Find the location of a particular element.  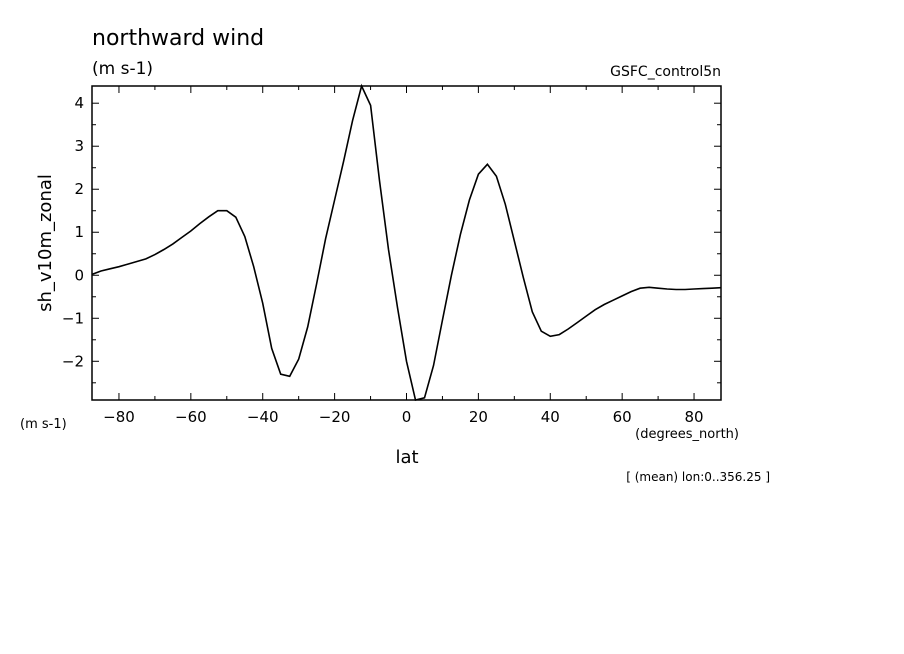

y-tick-label: 2 is located at coordinates (79, 189).